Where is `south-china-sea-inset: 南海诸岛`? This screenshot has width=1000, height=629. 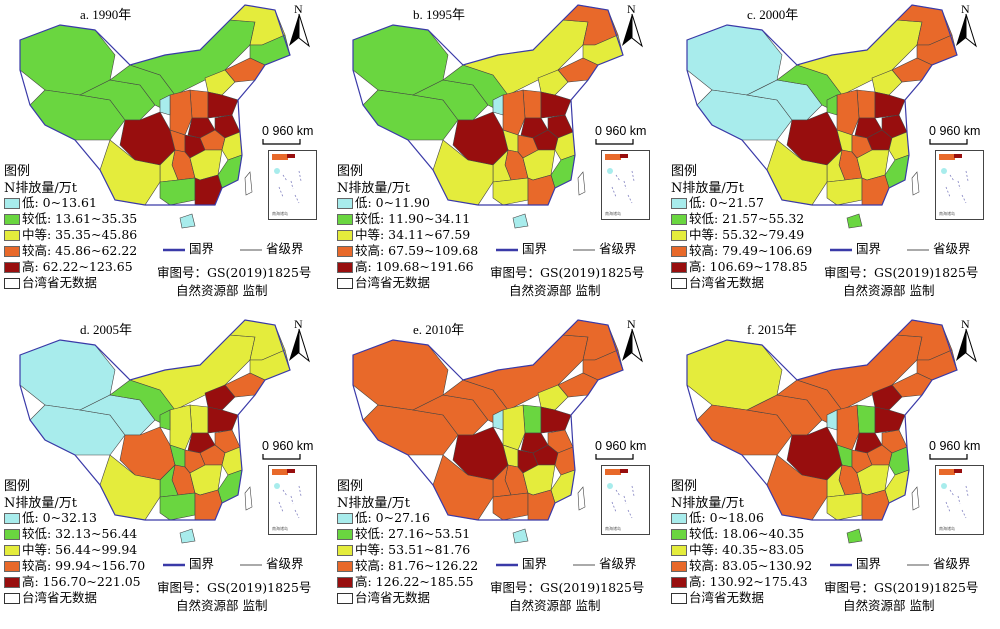 south-china-sea-inset: 南海诸岛 is located at coordinates (292, 500).